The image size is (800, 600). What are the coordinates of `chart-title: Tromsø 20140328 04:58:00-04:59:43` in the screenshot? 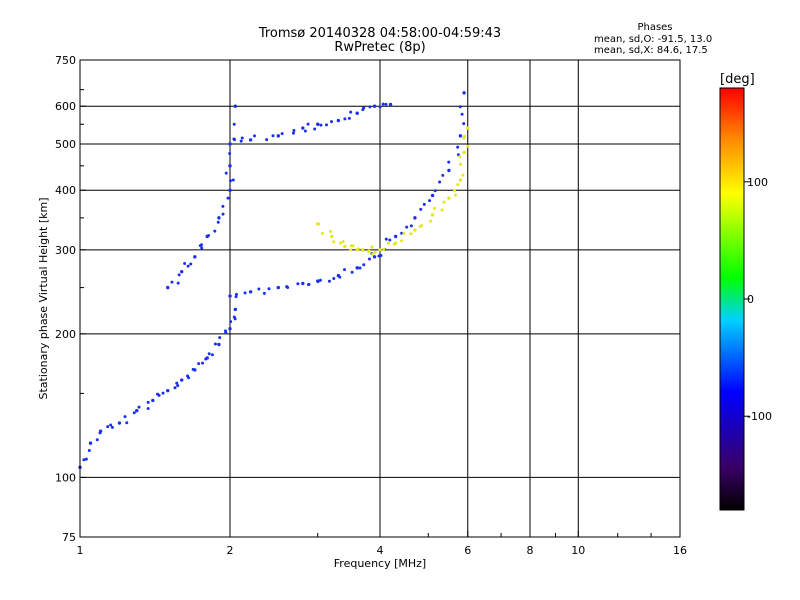 It's located at (380, 33).